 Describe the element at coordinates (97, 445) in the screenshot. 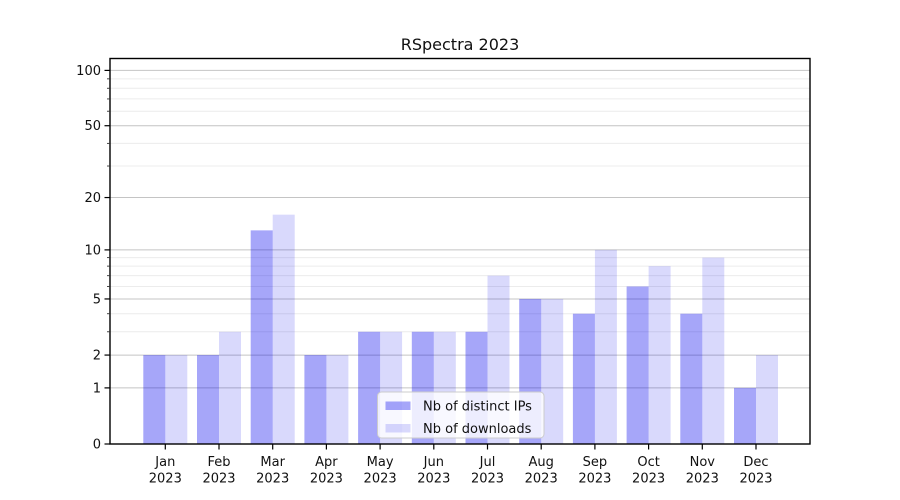

I see `y-tick-label-0: 0` at that location.